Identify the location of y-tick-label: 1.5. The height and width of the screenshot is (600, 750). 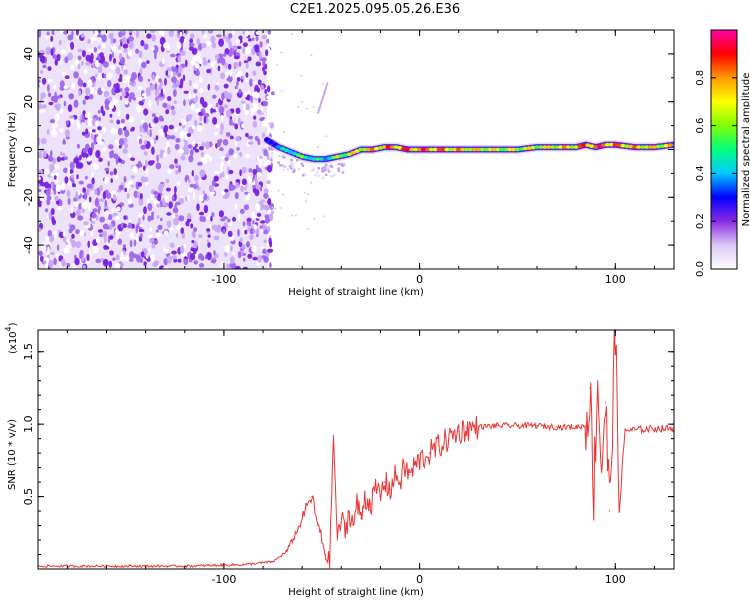
(28, 352).